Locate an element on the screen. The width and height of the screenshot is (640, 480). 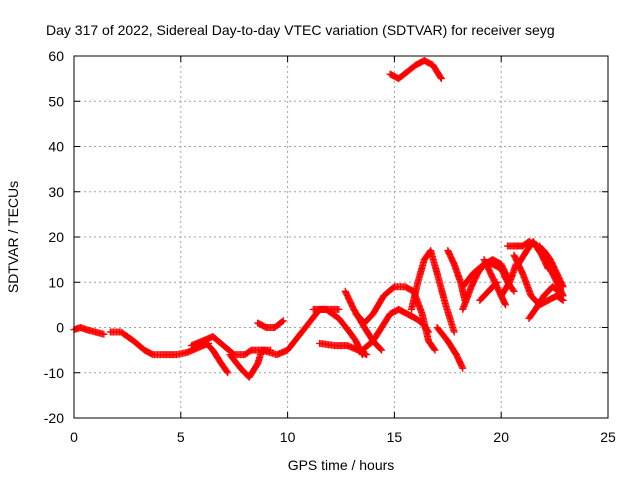
series-arc1 is located at coordinates (89, 331).